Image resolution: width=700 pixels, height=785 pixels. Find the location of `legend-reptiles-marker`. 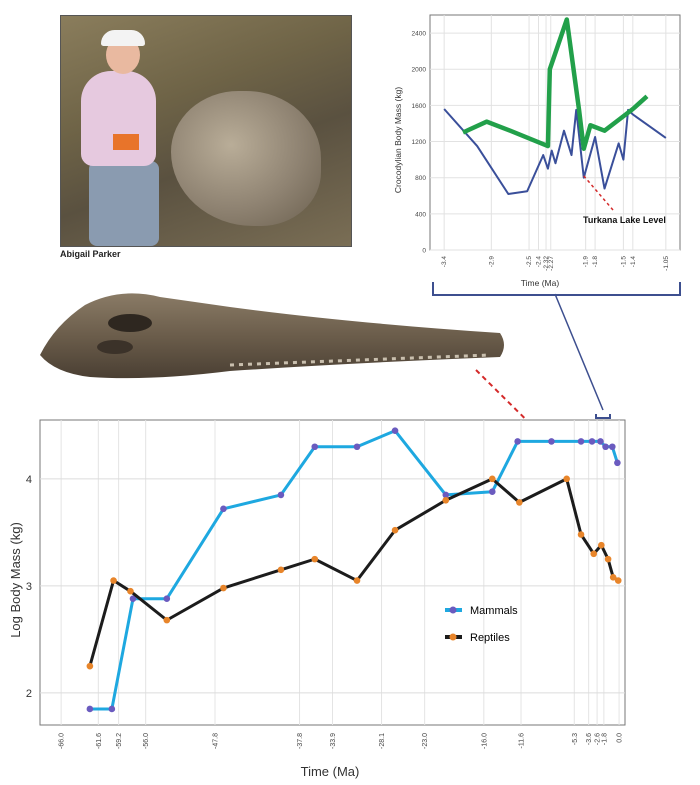

legend-reptiles-marker is located at coordinates (453, 637).